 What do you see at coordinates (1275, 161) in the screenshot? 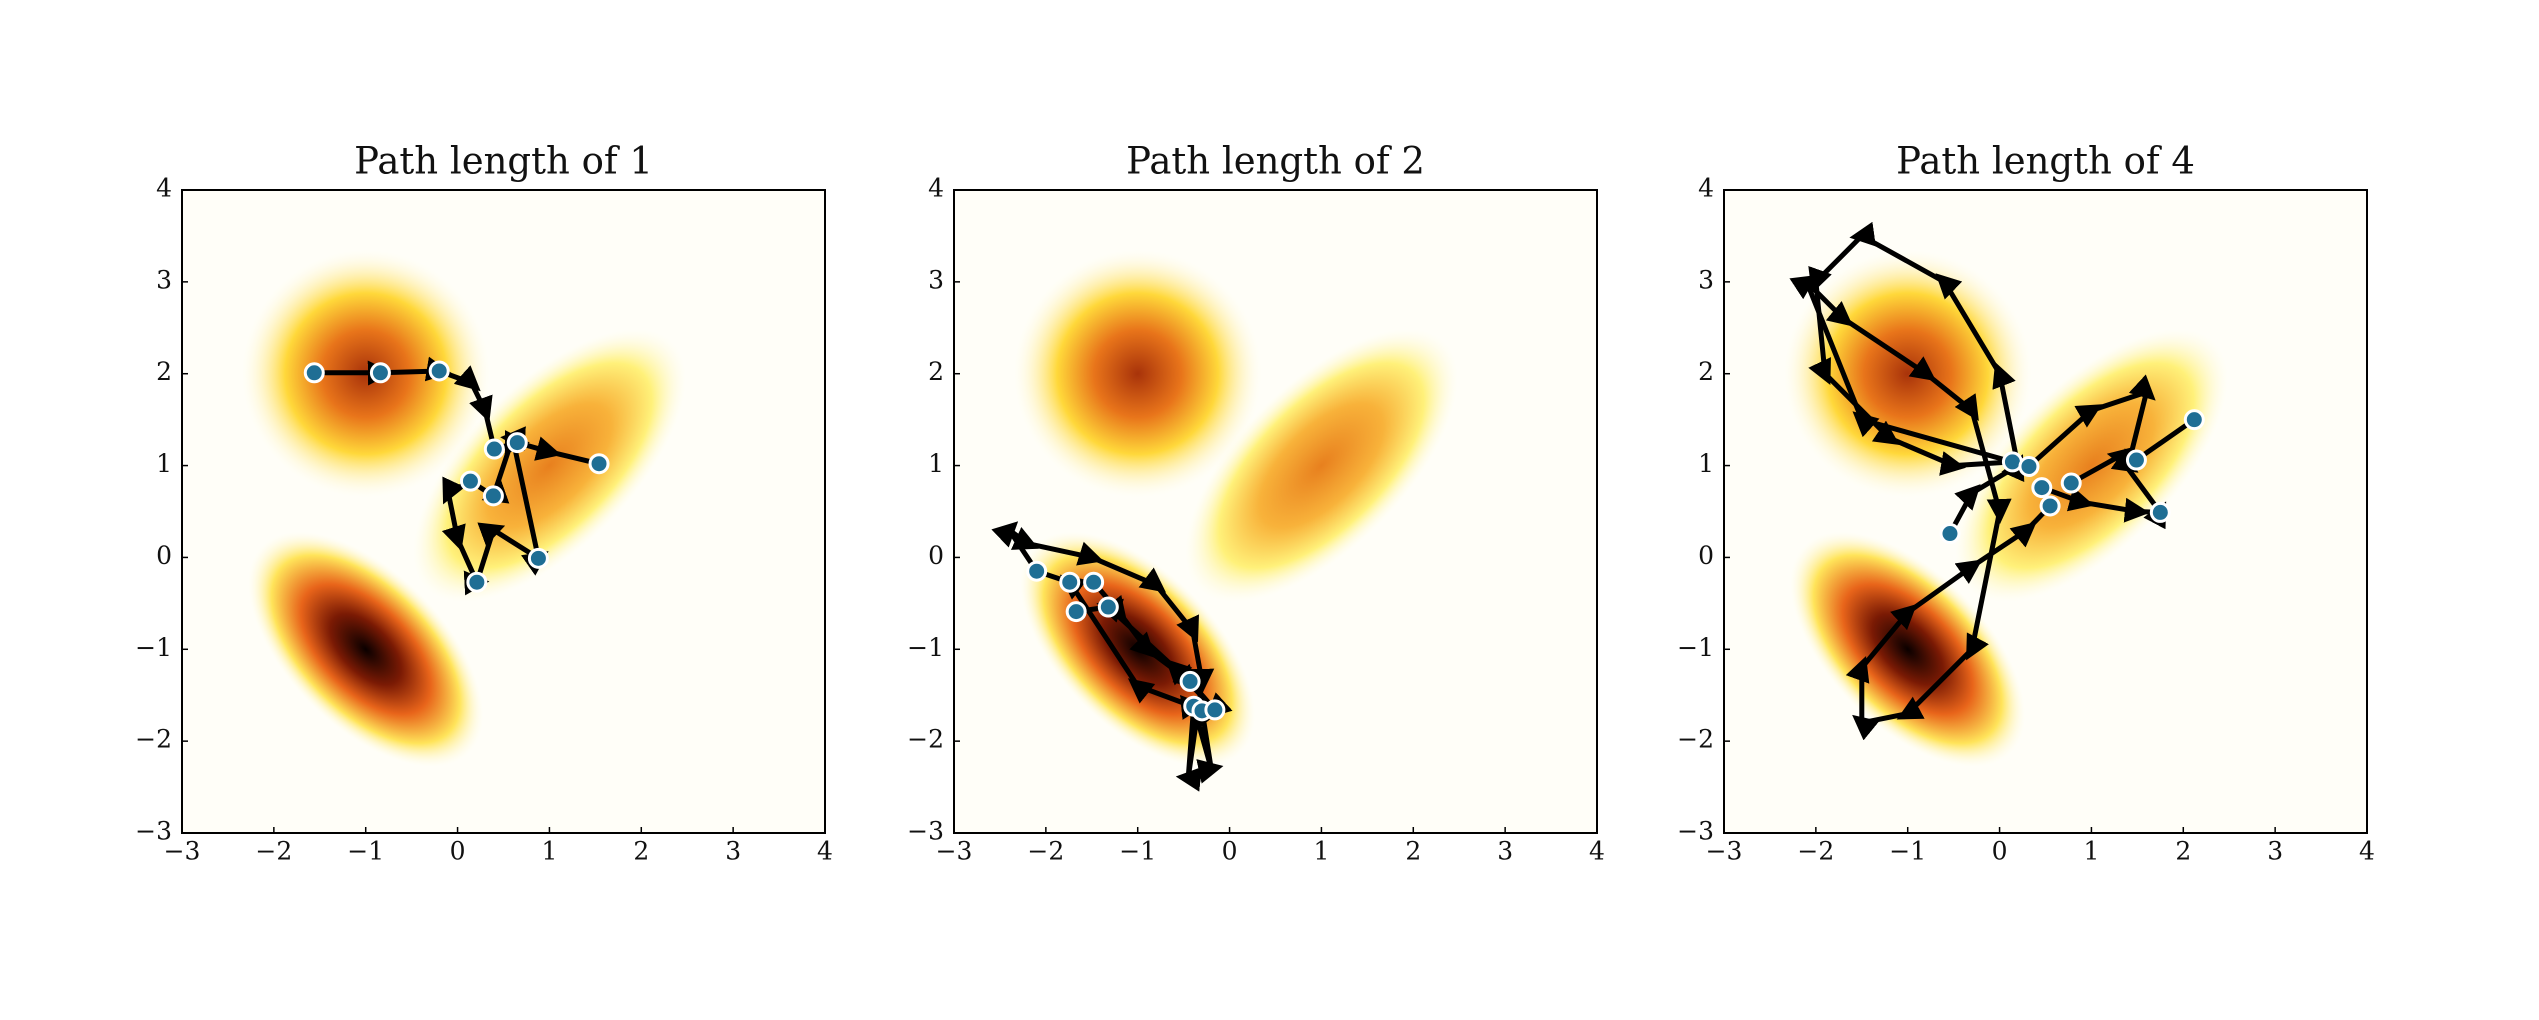
I see `chart-title: Path length of 2` at bounding box center [1275, 161].